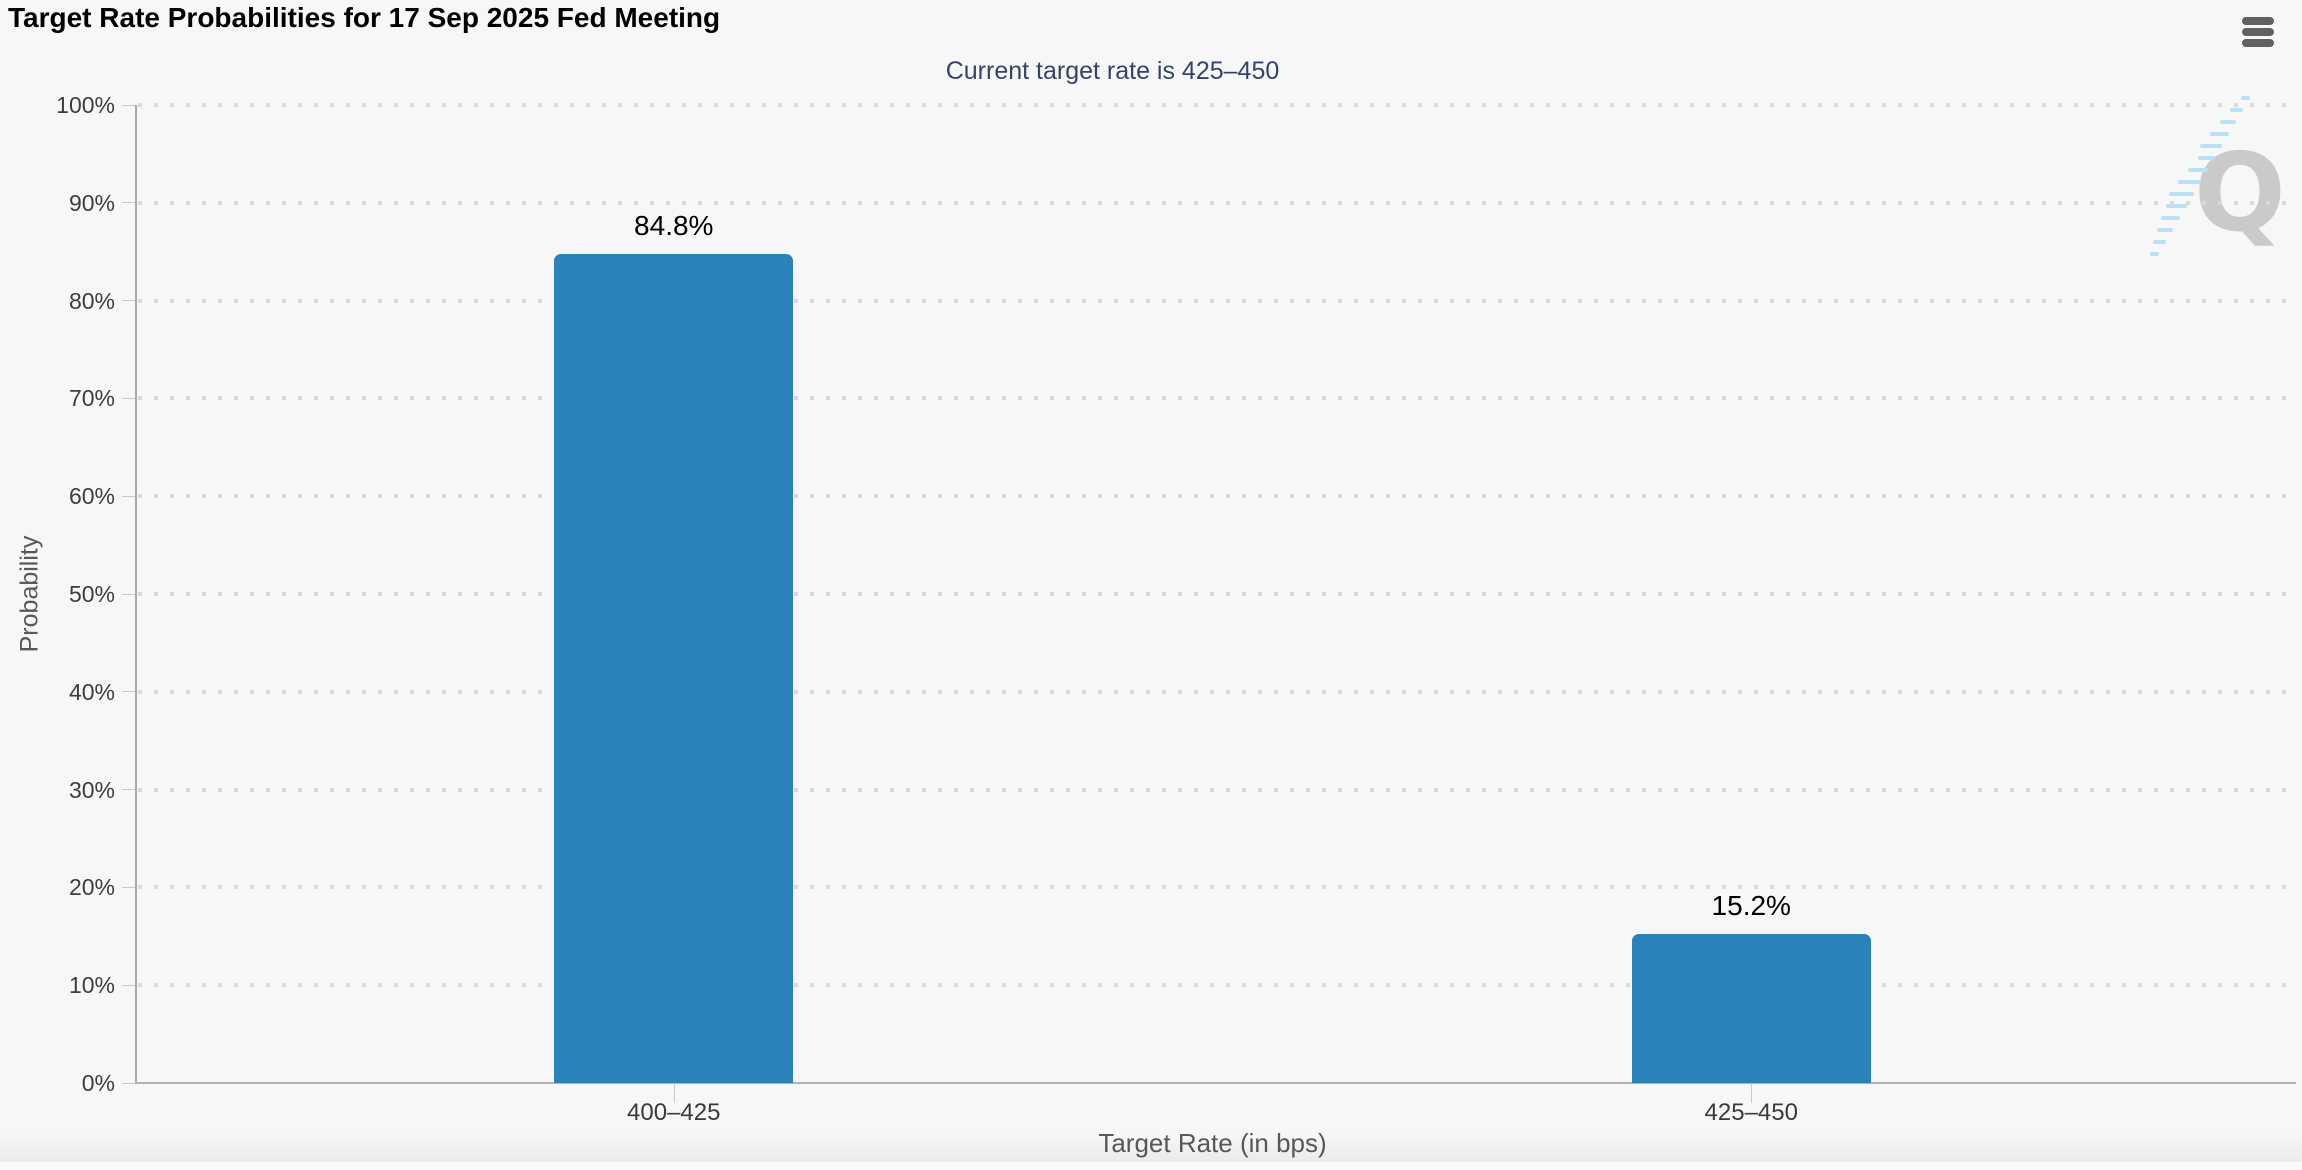 Image resolution: width=2302 pixels, height=1170 pixels. What do you see at coordinates (136, 594) in the screenshot?
I see `y-axis-line` at bounding box center [136, 594].